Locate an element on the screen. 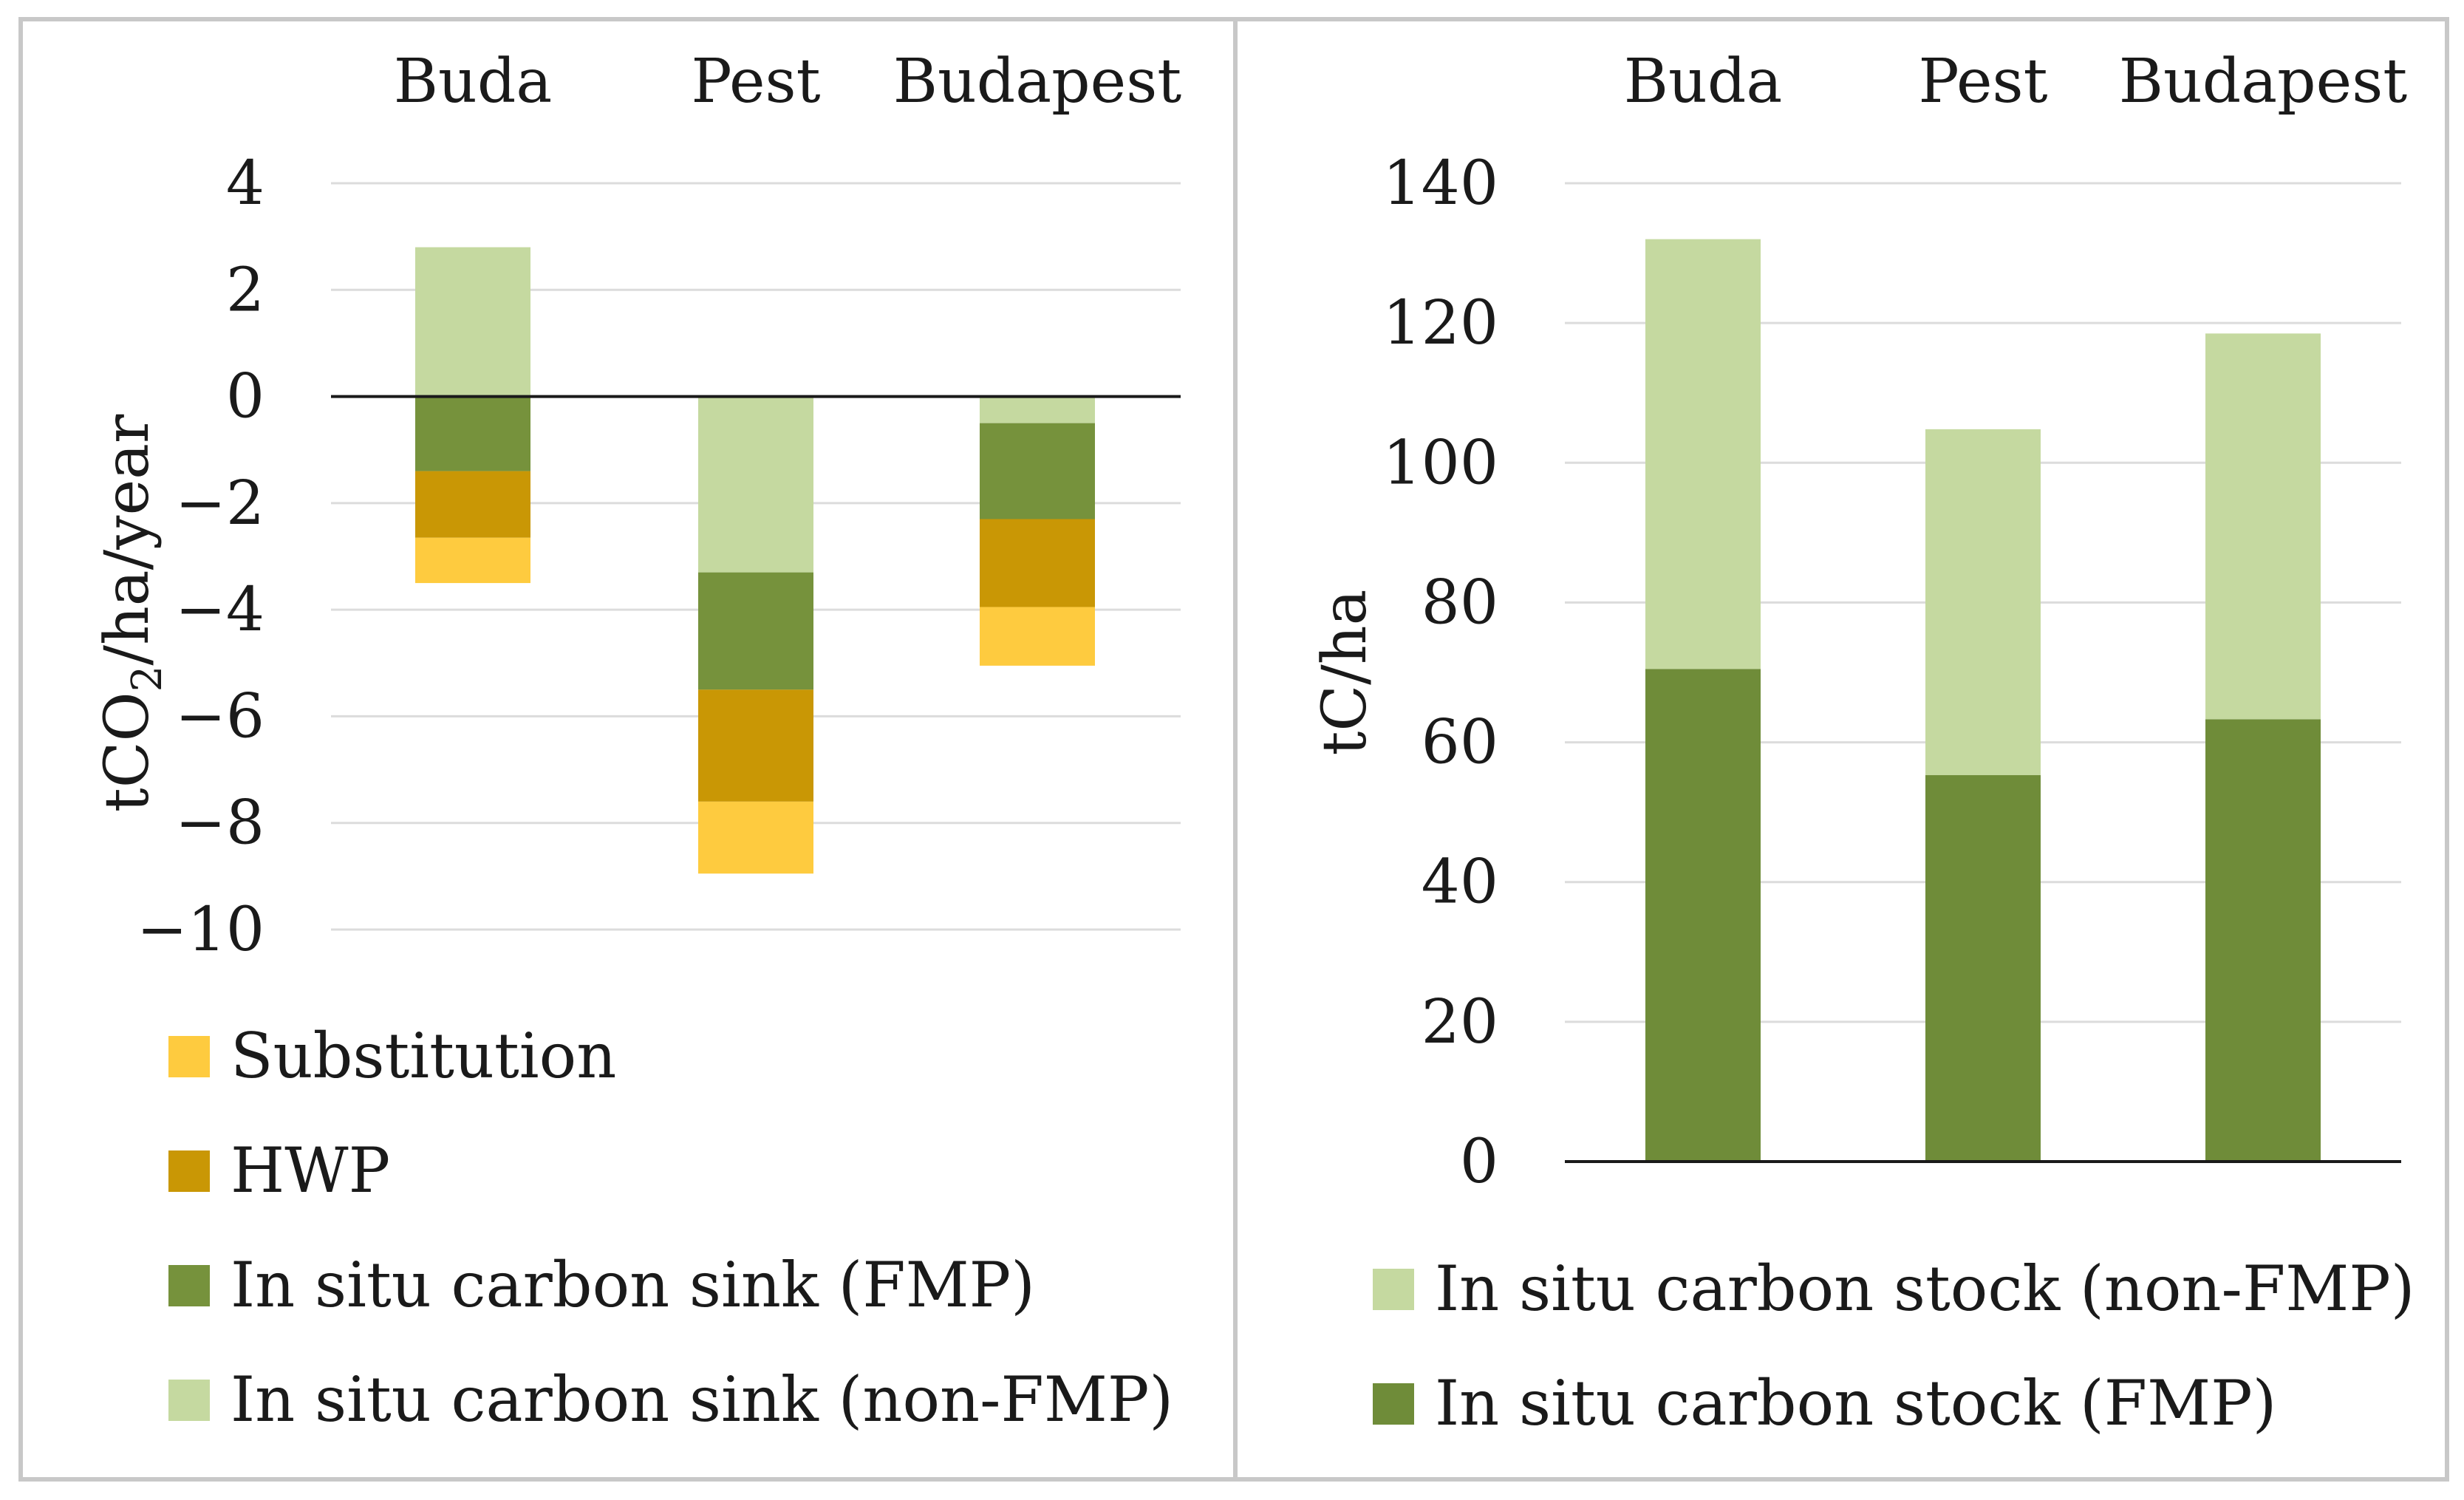 The height and width of the screenshot is (1500, 2464). left-bar-buda-in-situ-carbon-sink-non-fmp is located at coordinates (472, 322).